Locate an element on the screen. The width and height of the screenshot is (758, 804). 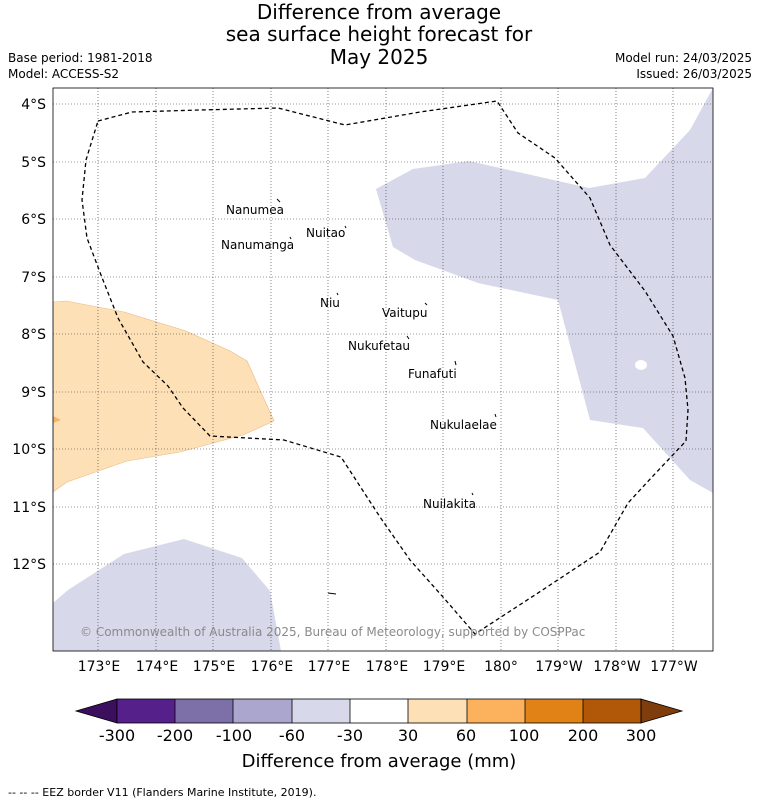
map-title-line-1: Difference from average is located at coordinates (379, 12).